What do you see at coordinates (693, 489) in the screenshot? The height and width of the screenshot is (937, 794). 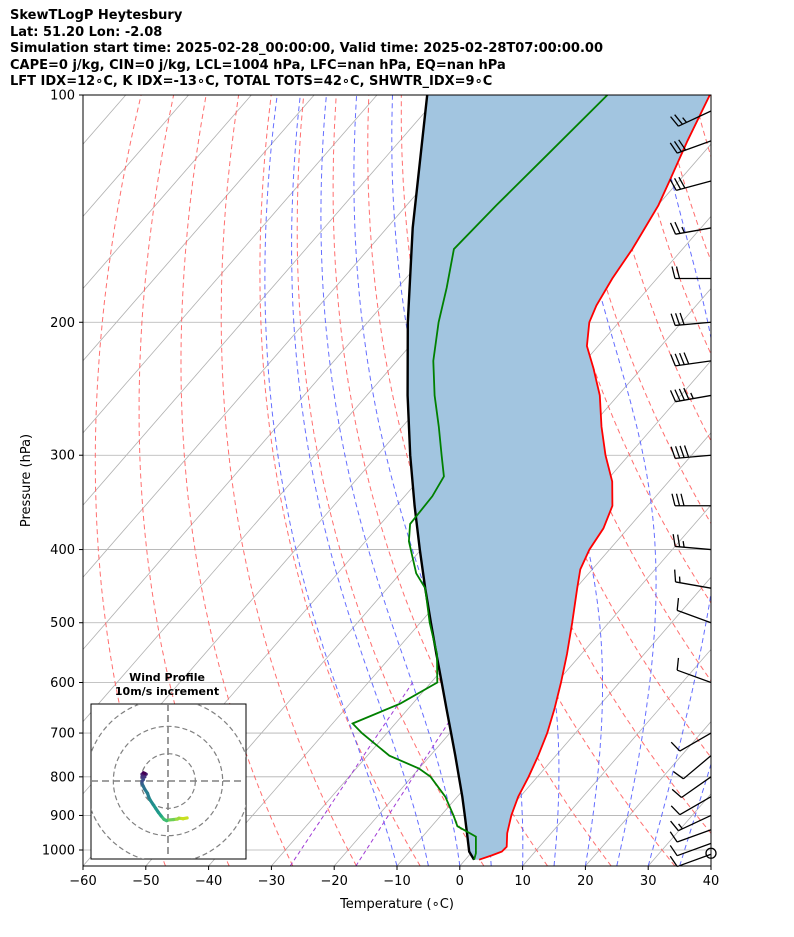 I see `wind-barbs` at bounding box center [693, 489].